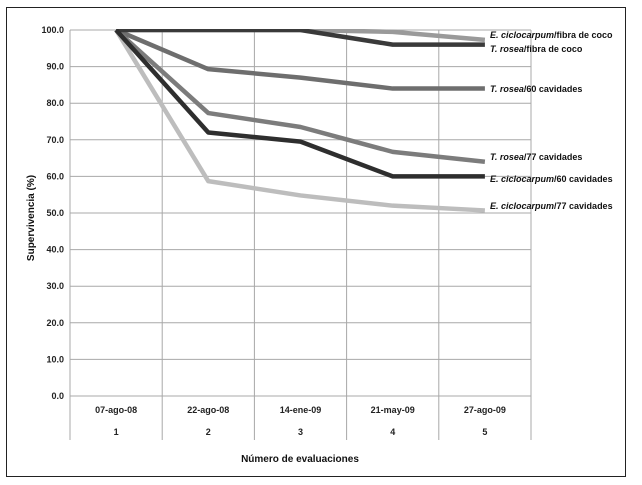 Image resolution: width=642 pixels, height=485 pixels. Describe the element at coordinates (484, 432) in the screenshot. I see `x-category-number: 5` at that location.